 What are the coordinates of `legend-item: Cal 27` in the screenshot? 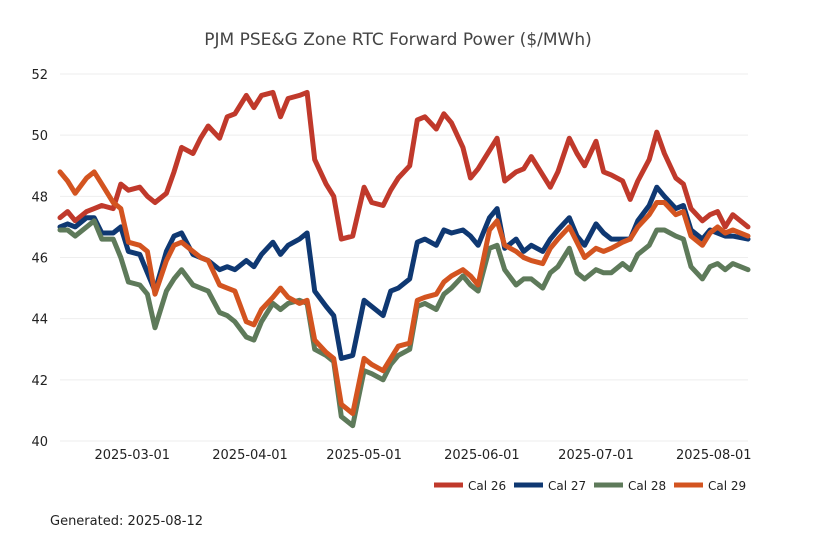 It's located at (550, 486).